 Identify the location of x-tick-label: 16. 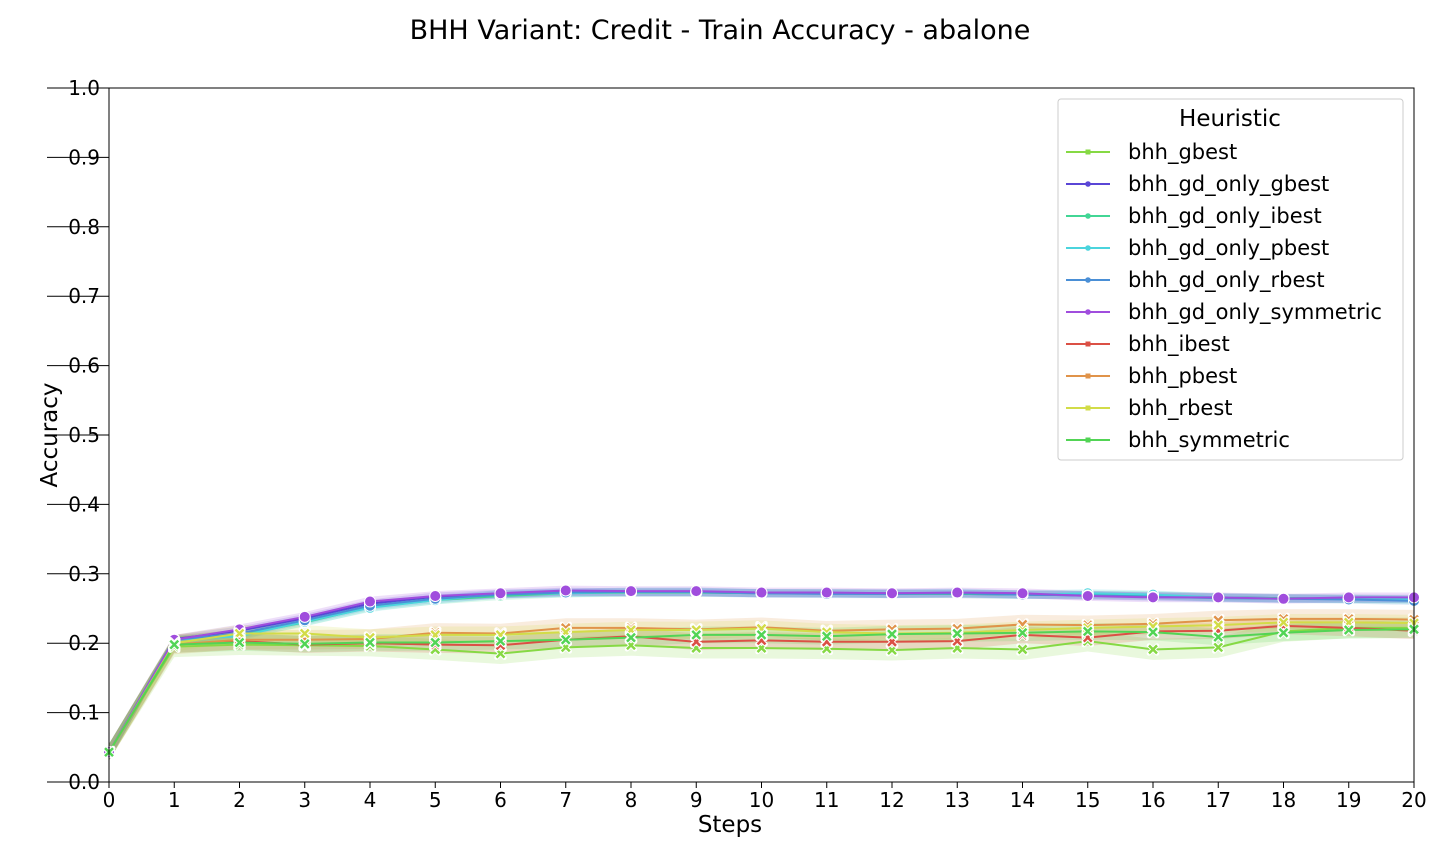
(1152, 800).